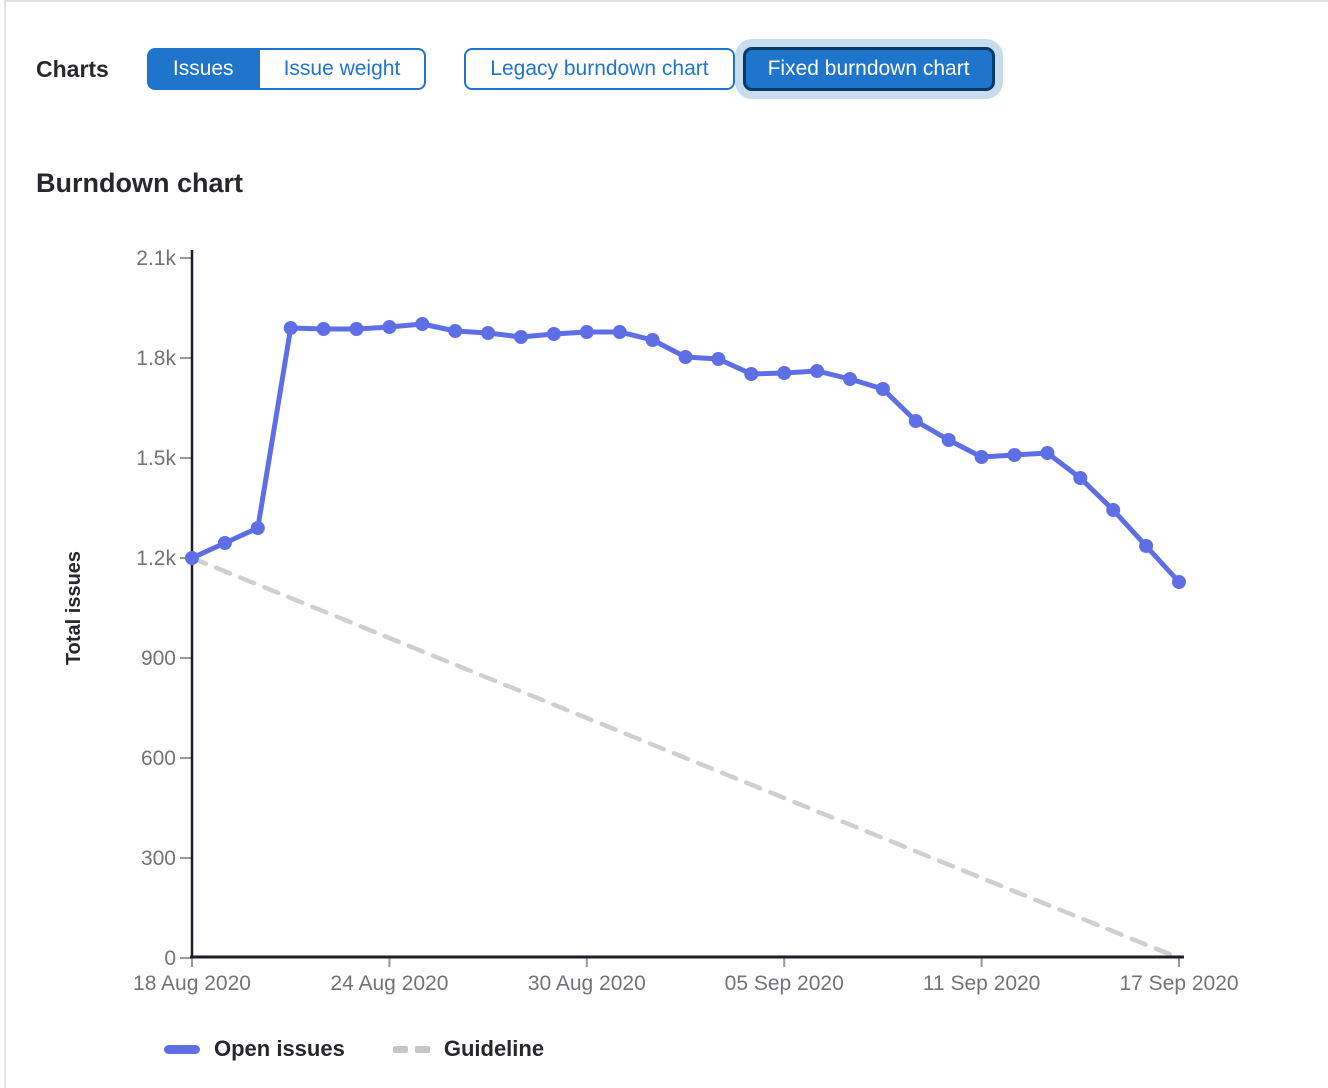 Image resolution: width=1328 pixels, height=1088 pixels. Describe the element at coordinates (192, 983) in the screenshot. I see `x-axis-tick-label: 18 Aug 2020` at that location.